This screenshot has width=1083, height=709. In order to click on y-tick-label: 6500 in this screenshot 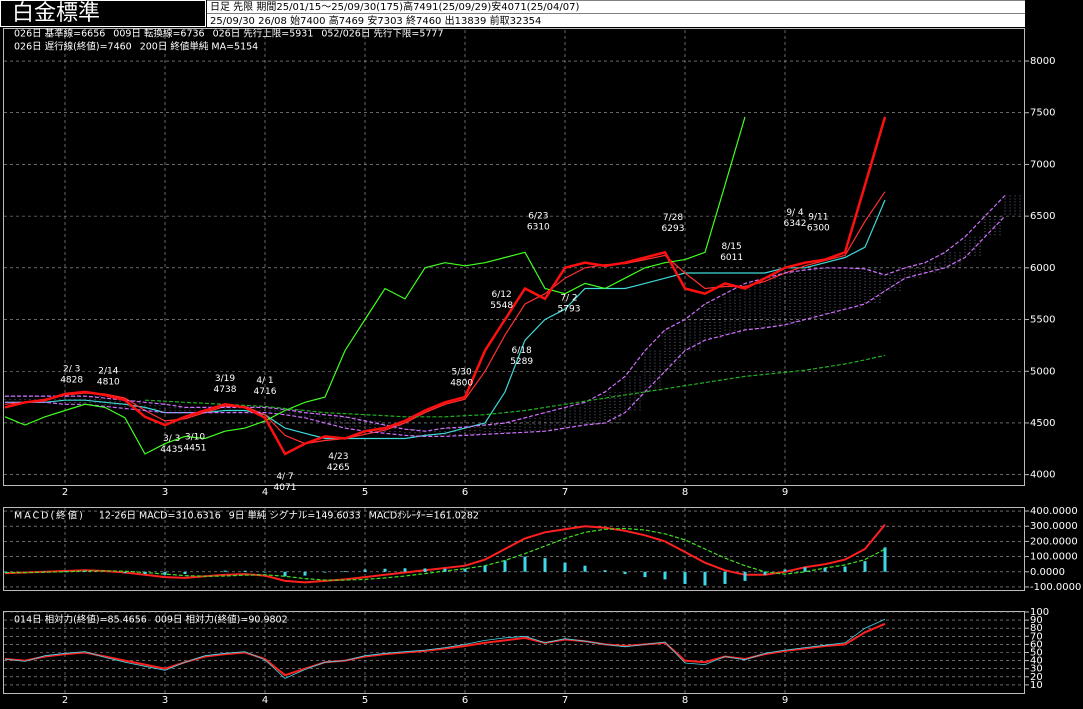, I will do `click(1042, 216)`.